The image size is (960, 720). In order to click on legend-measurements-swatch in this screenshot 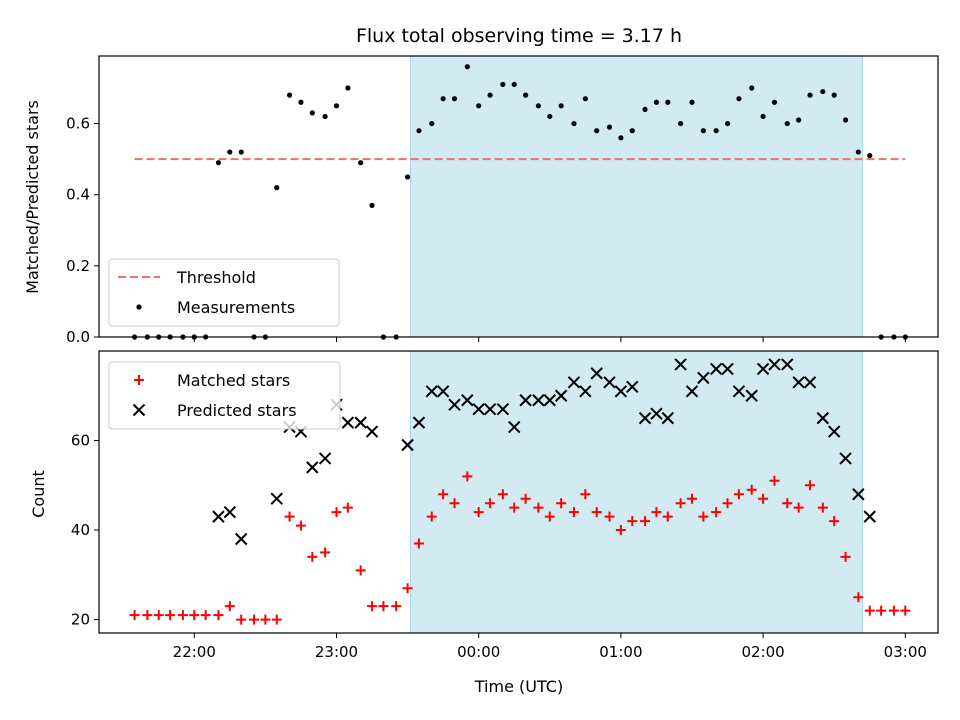, I will do `click(139, 307)`.